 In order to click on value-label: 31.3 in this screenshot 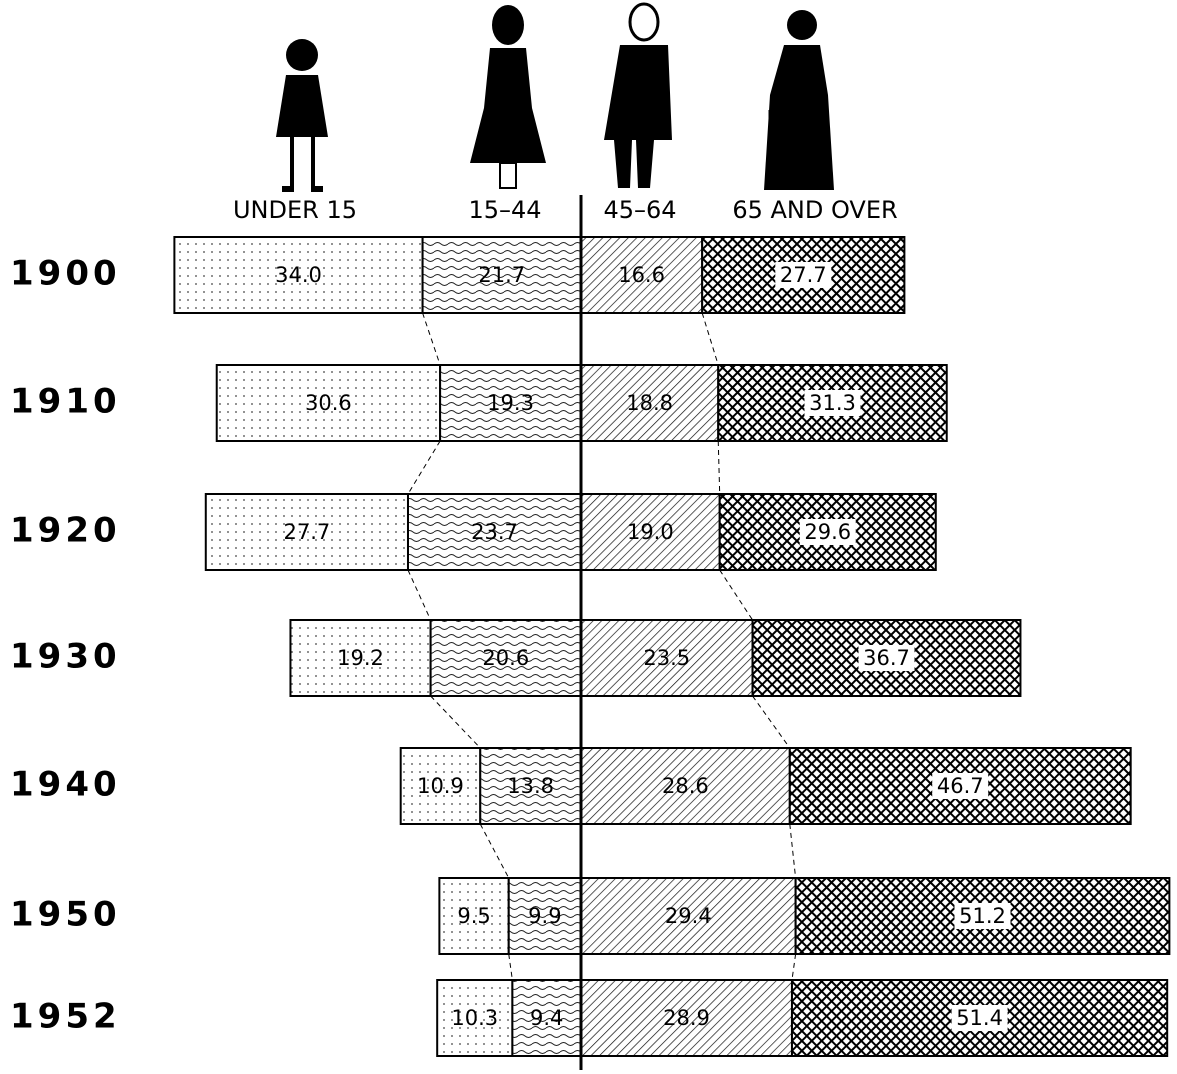, I will do `click(832, 403)`.